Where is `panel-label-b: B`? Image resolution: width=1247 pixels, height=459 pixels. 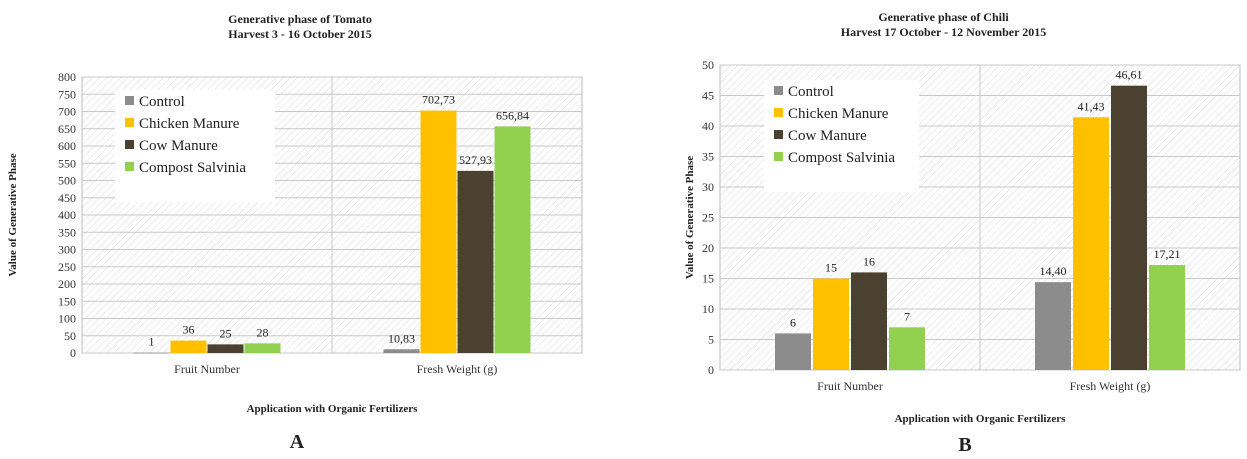 panel-label-b: B is located at coordinates (965, 445).